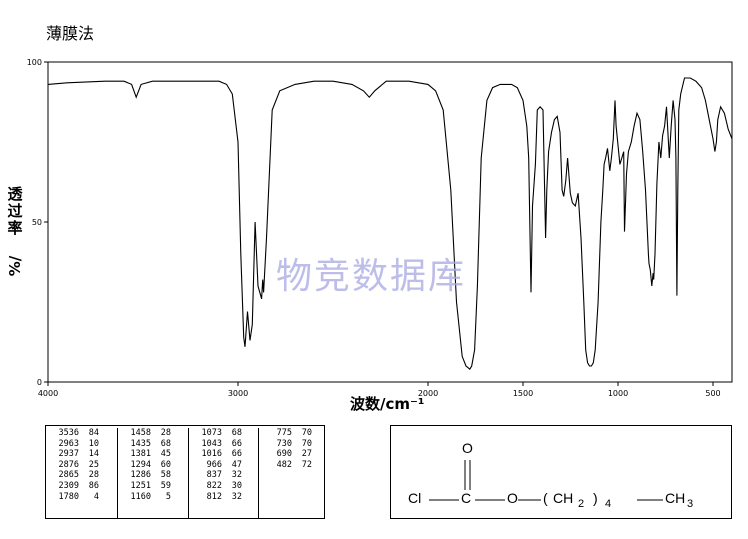  What do you see at coordinates (48, 393) in the screenshot?
I see `x-tick-label: 4000` at bounding box center [48, 393].